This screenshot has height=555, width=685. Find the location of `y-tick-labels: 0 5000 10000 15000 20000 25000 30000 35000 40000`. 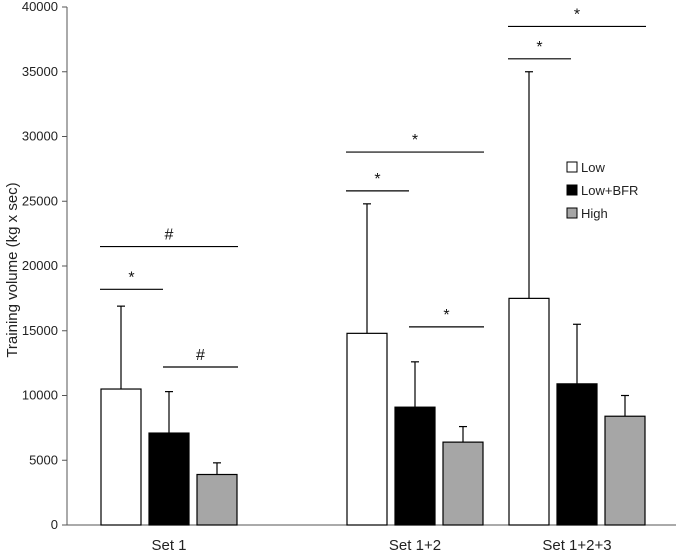

y-tick-labels: 0 5000 10000 15000 20000 25000 30000 35000 40000 is located at coordinates (40, 266).